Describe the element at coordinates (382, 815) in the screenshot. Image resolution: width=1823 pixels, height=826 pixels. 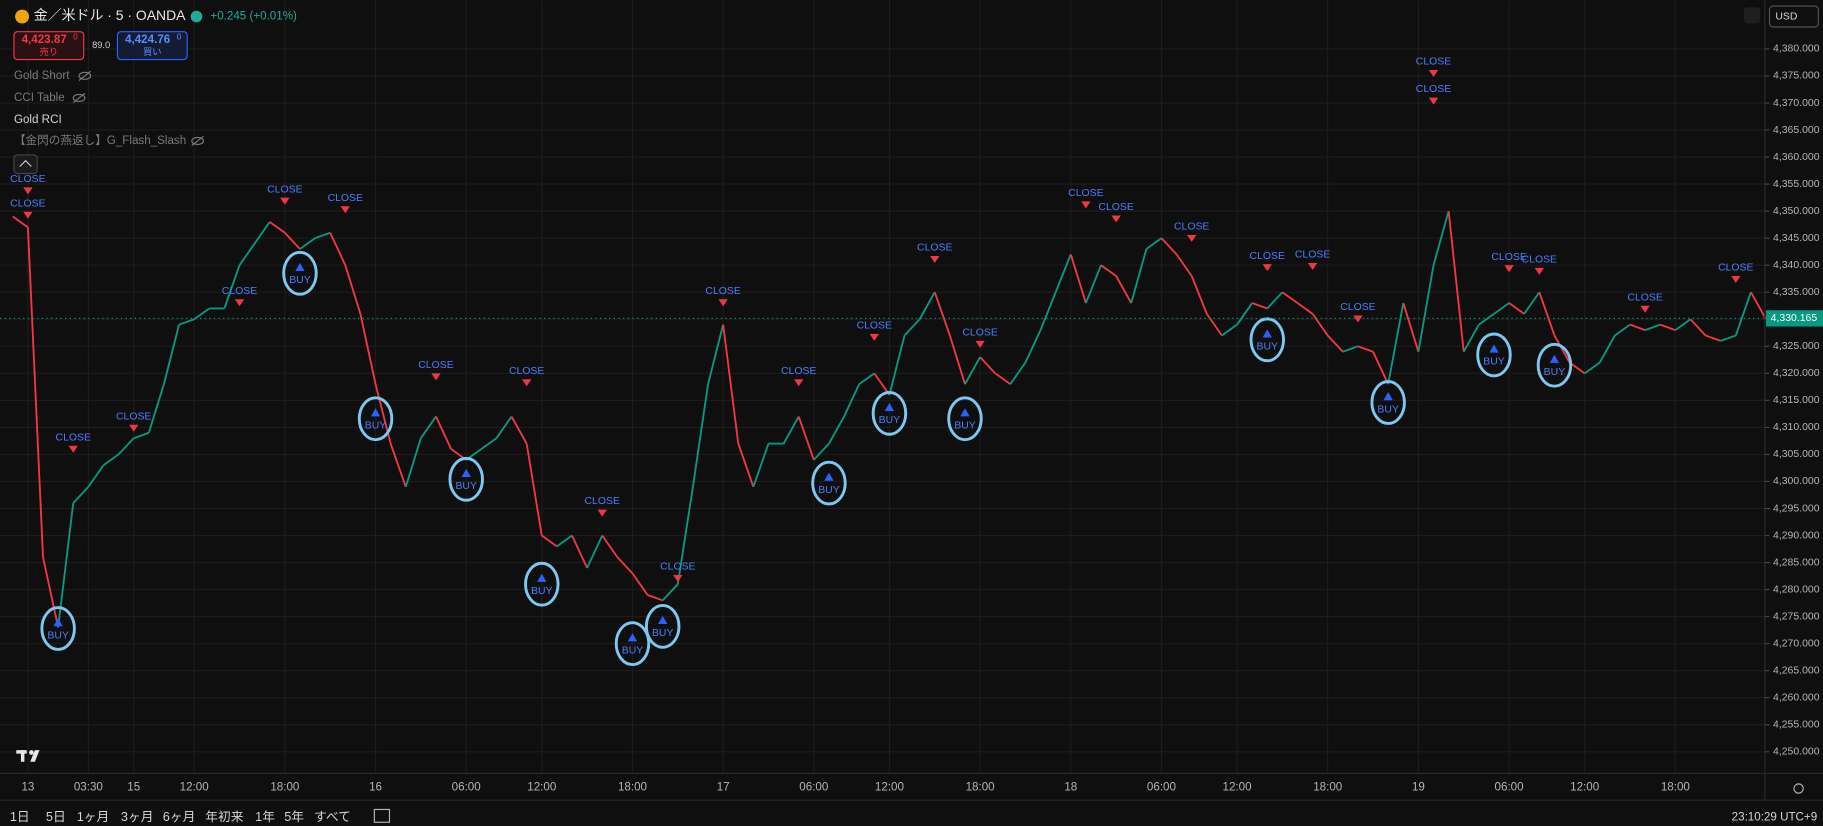
I see `calendar-icon` at that location.